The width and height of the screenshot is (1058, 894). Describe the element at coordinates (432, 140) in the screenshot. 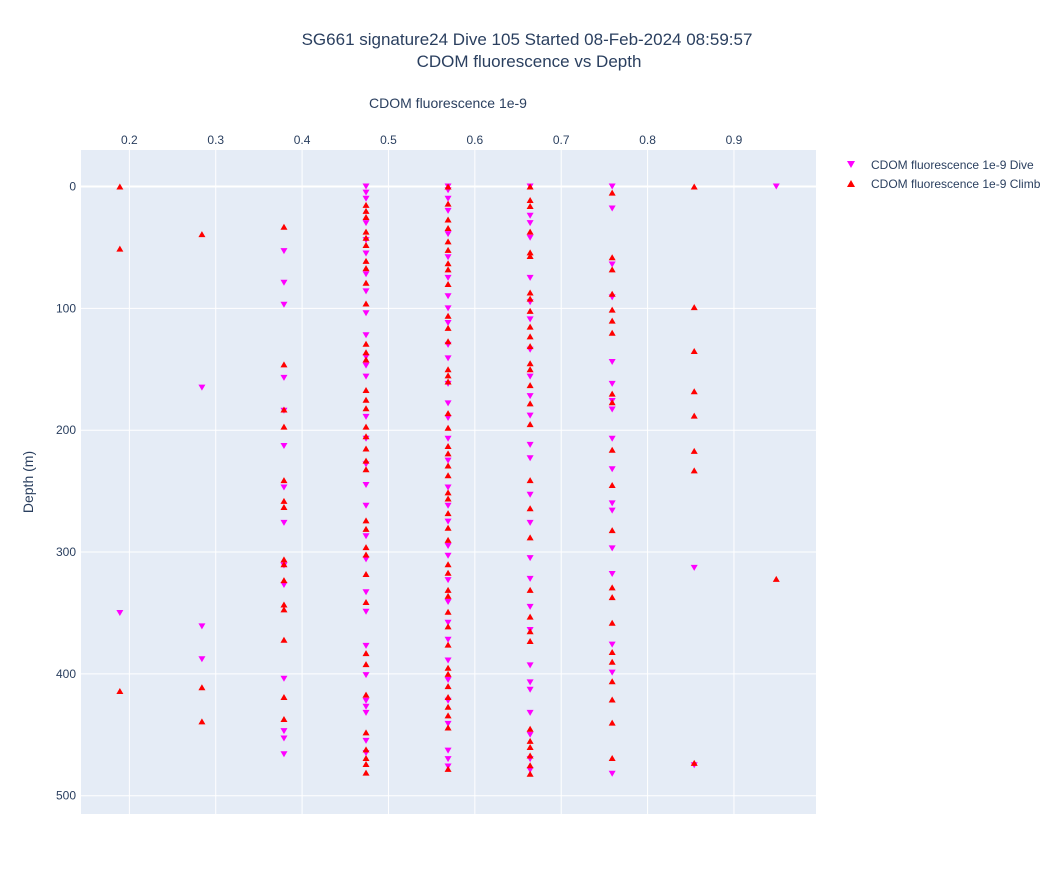

I see `x-tick-labels: 0.2 0.3 0.4 0.5 0.6 0.7 0.8 0.9` at that location.